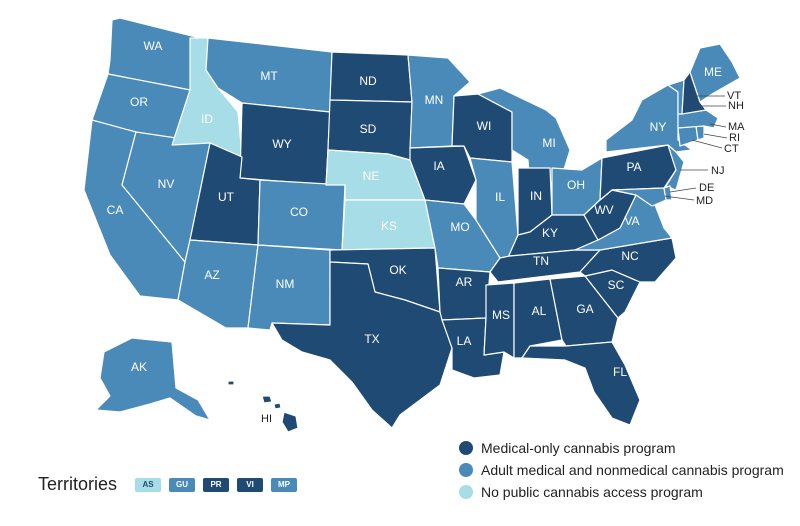  What do you see at coordinates (368, 129) in the screenshot?
I see `label-SD: SD` at bounding box center [368, 129].